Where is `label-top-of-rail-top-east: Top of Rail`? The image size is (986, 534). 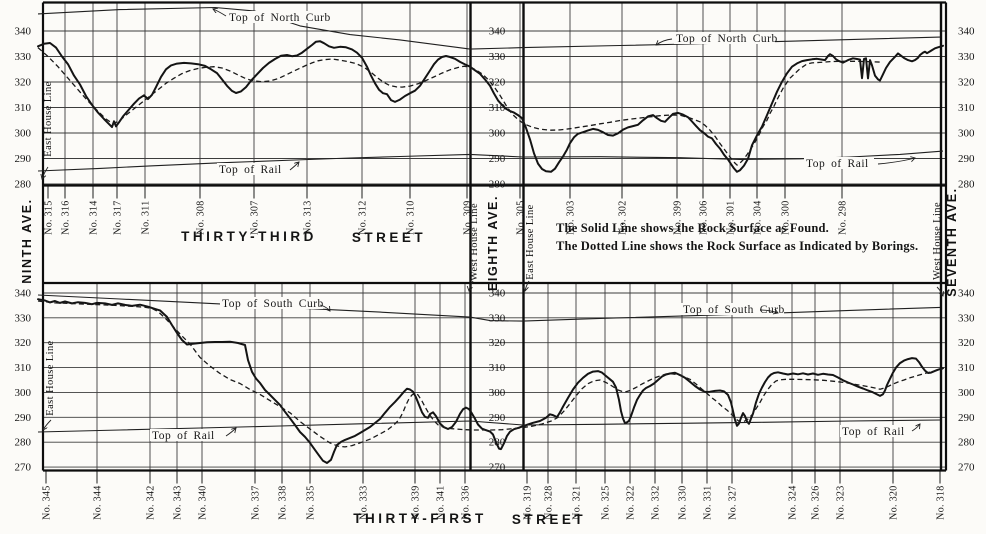 label-top-of-rail-top-east: Top of Rail is located at coordinates (837, 164).